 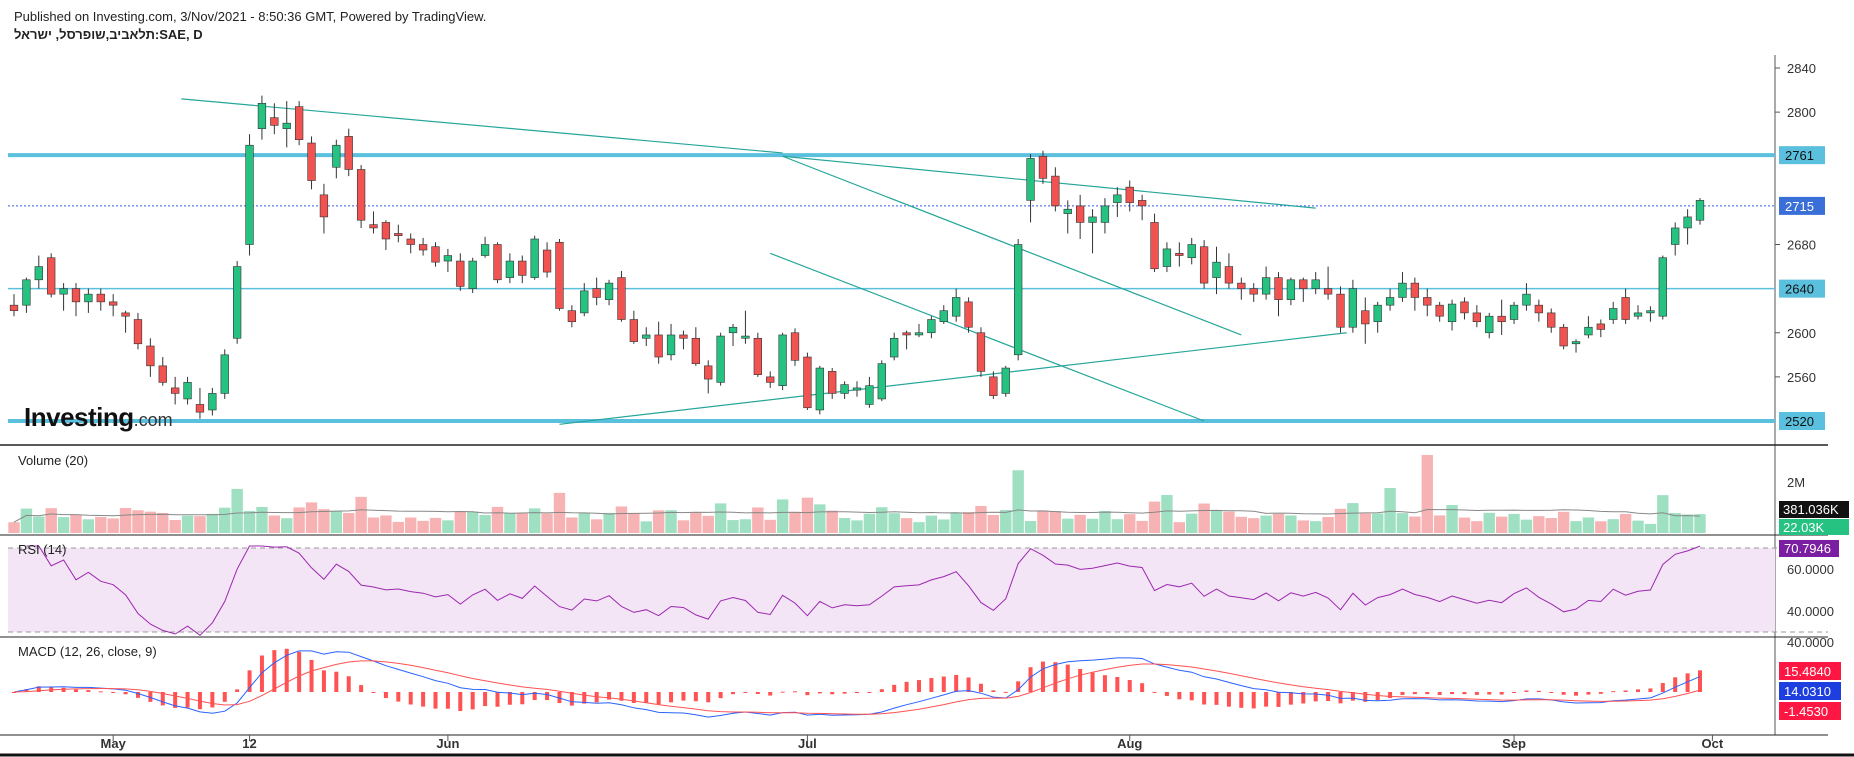 What do you see at coordinates (1801, 68) in the screenshot?
I see `price-tick-label: 2840` at bounding box center [1801, 68].